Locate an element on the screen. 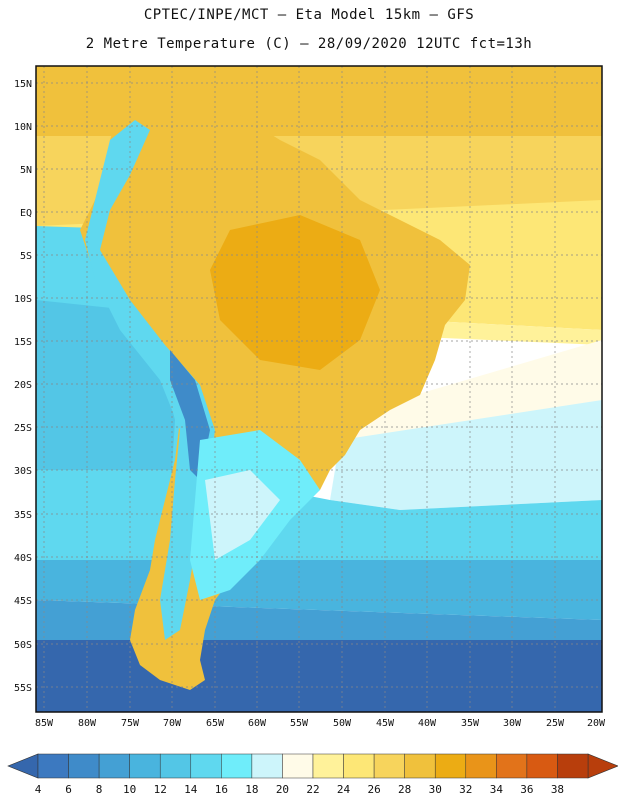 The image size is (618, 800). band-pale-cyan is located at coordinates (466, 455).